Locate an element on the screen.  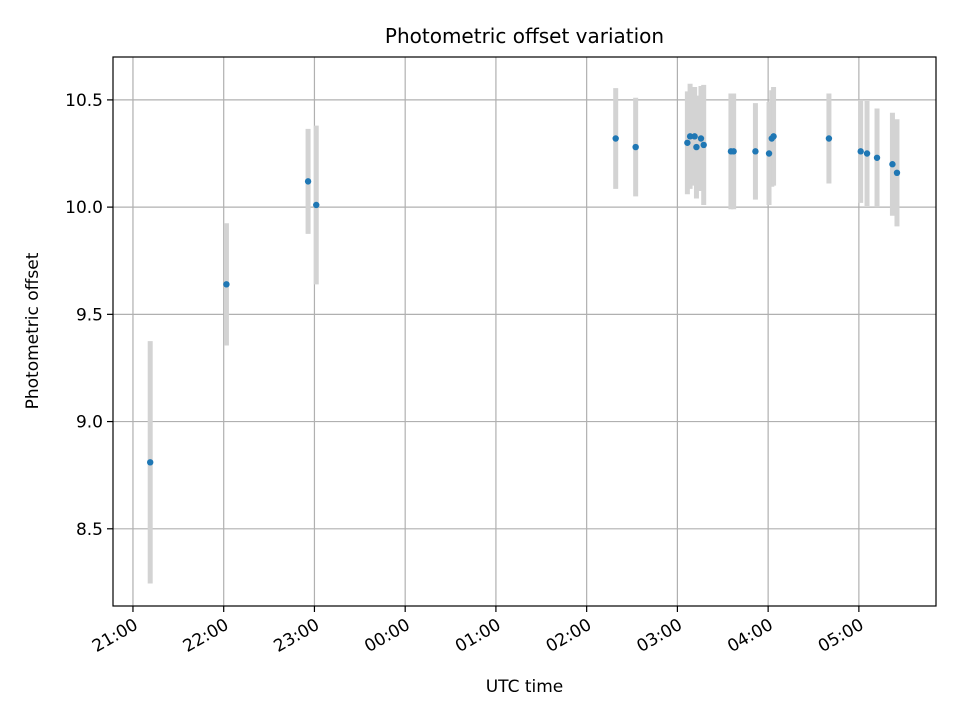
y-tick-label: 10.0 is located at coordinates (84, 208).